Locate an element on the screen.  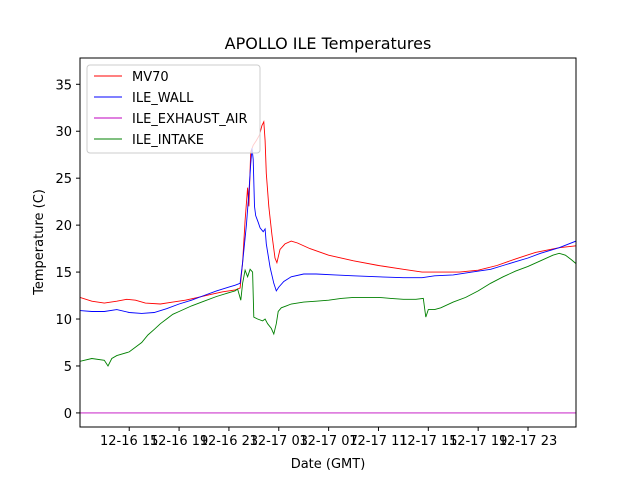
legend-label: MV70 is located at coordinates (150, 77).